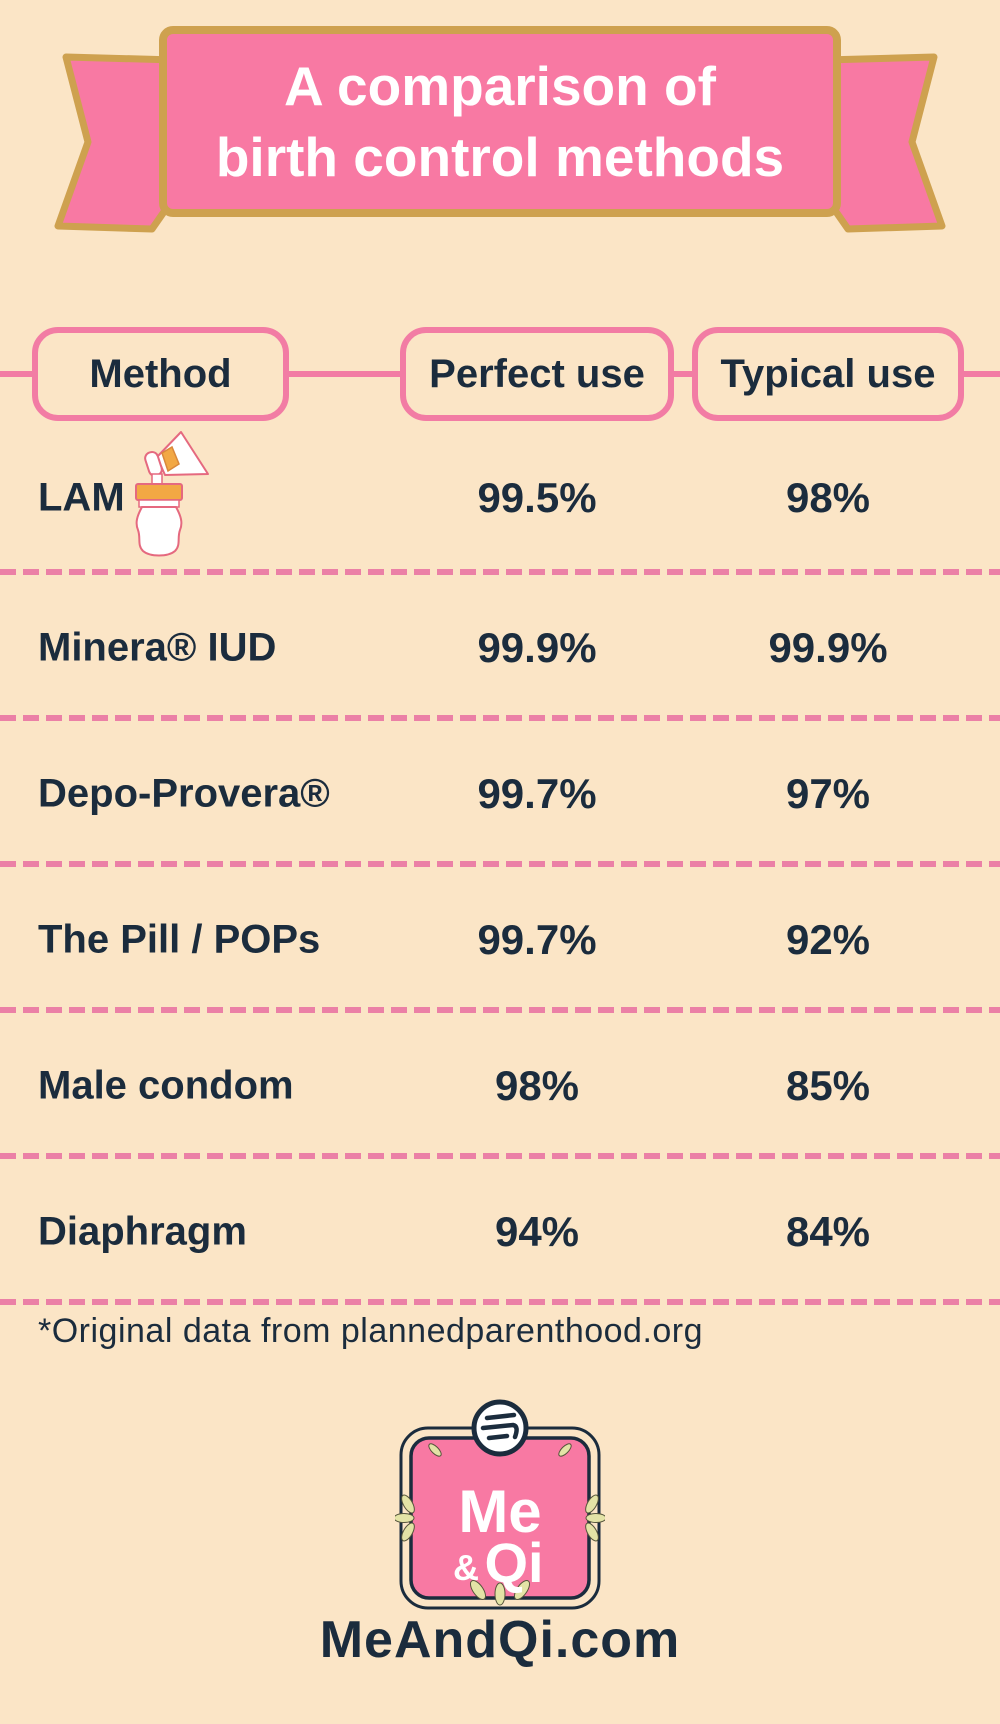  I want to click on table-row-male-condom: Male condom 98% 85%, so click(500, 1086).